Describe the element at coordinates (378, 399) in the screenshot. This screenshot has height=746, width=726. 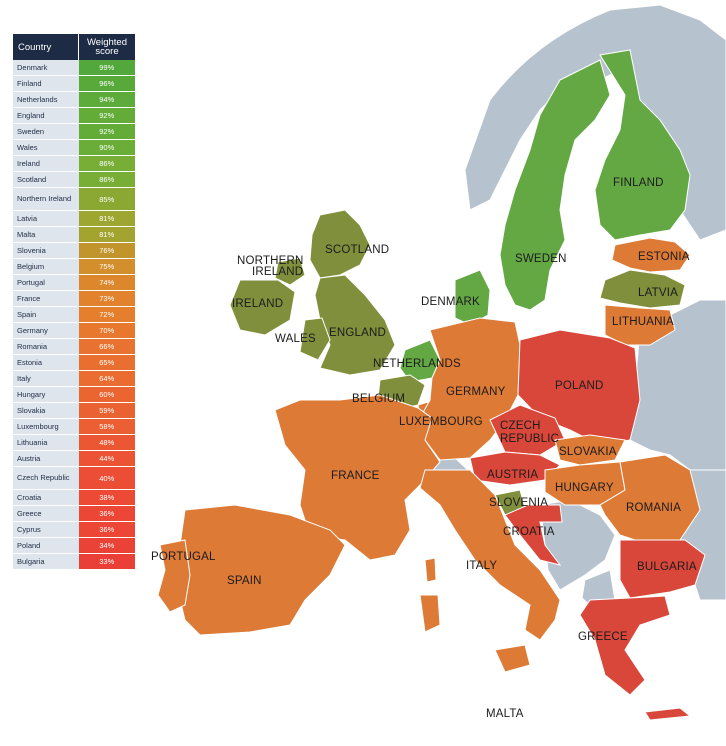
I see `label-belgium: BELGIUM` at that location.